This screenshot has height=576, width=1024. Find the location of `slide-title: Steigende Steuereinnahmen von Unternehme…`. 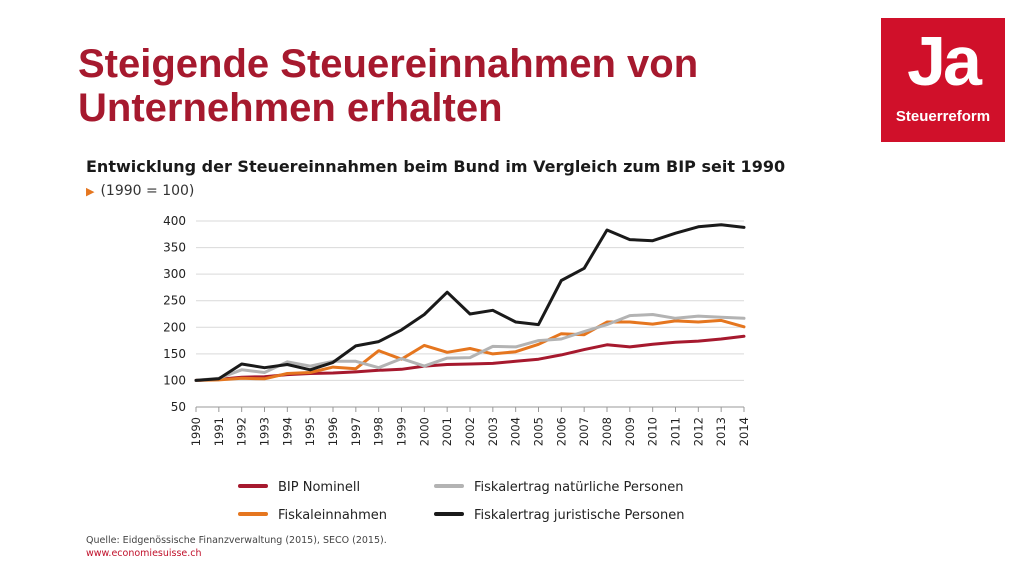

slide-title: Steigende Steuereinnahmen von Unternehme… is located at coordinates (388, 86).